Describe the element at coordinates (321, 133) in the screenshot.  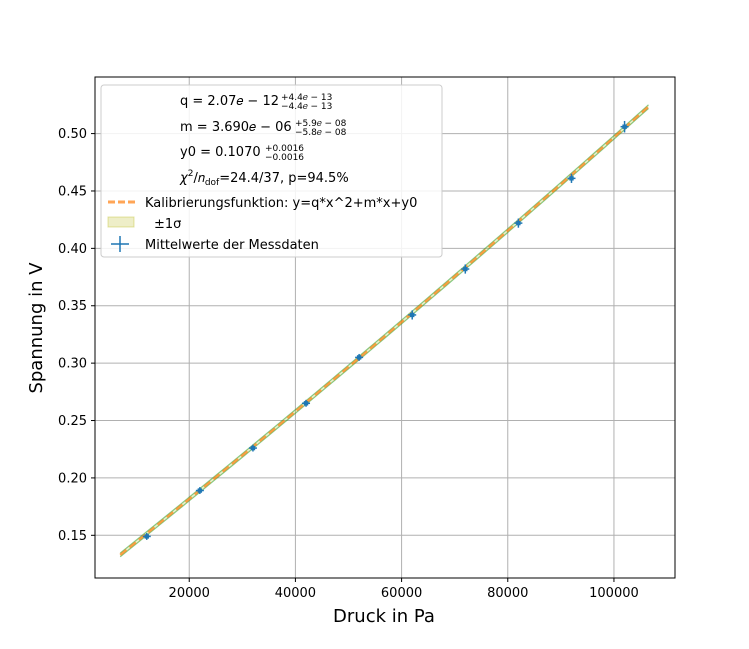
I see `param-m-sub: −5.8𝑒 − 08` at that location.